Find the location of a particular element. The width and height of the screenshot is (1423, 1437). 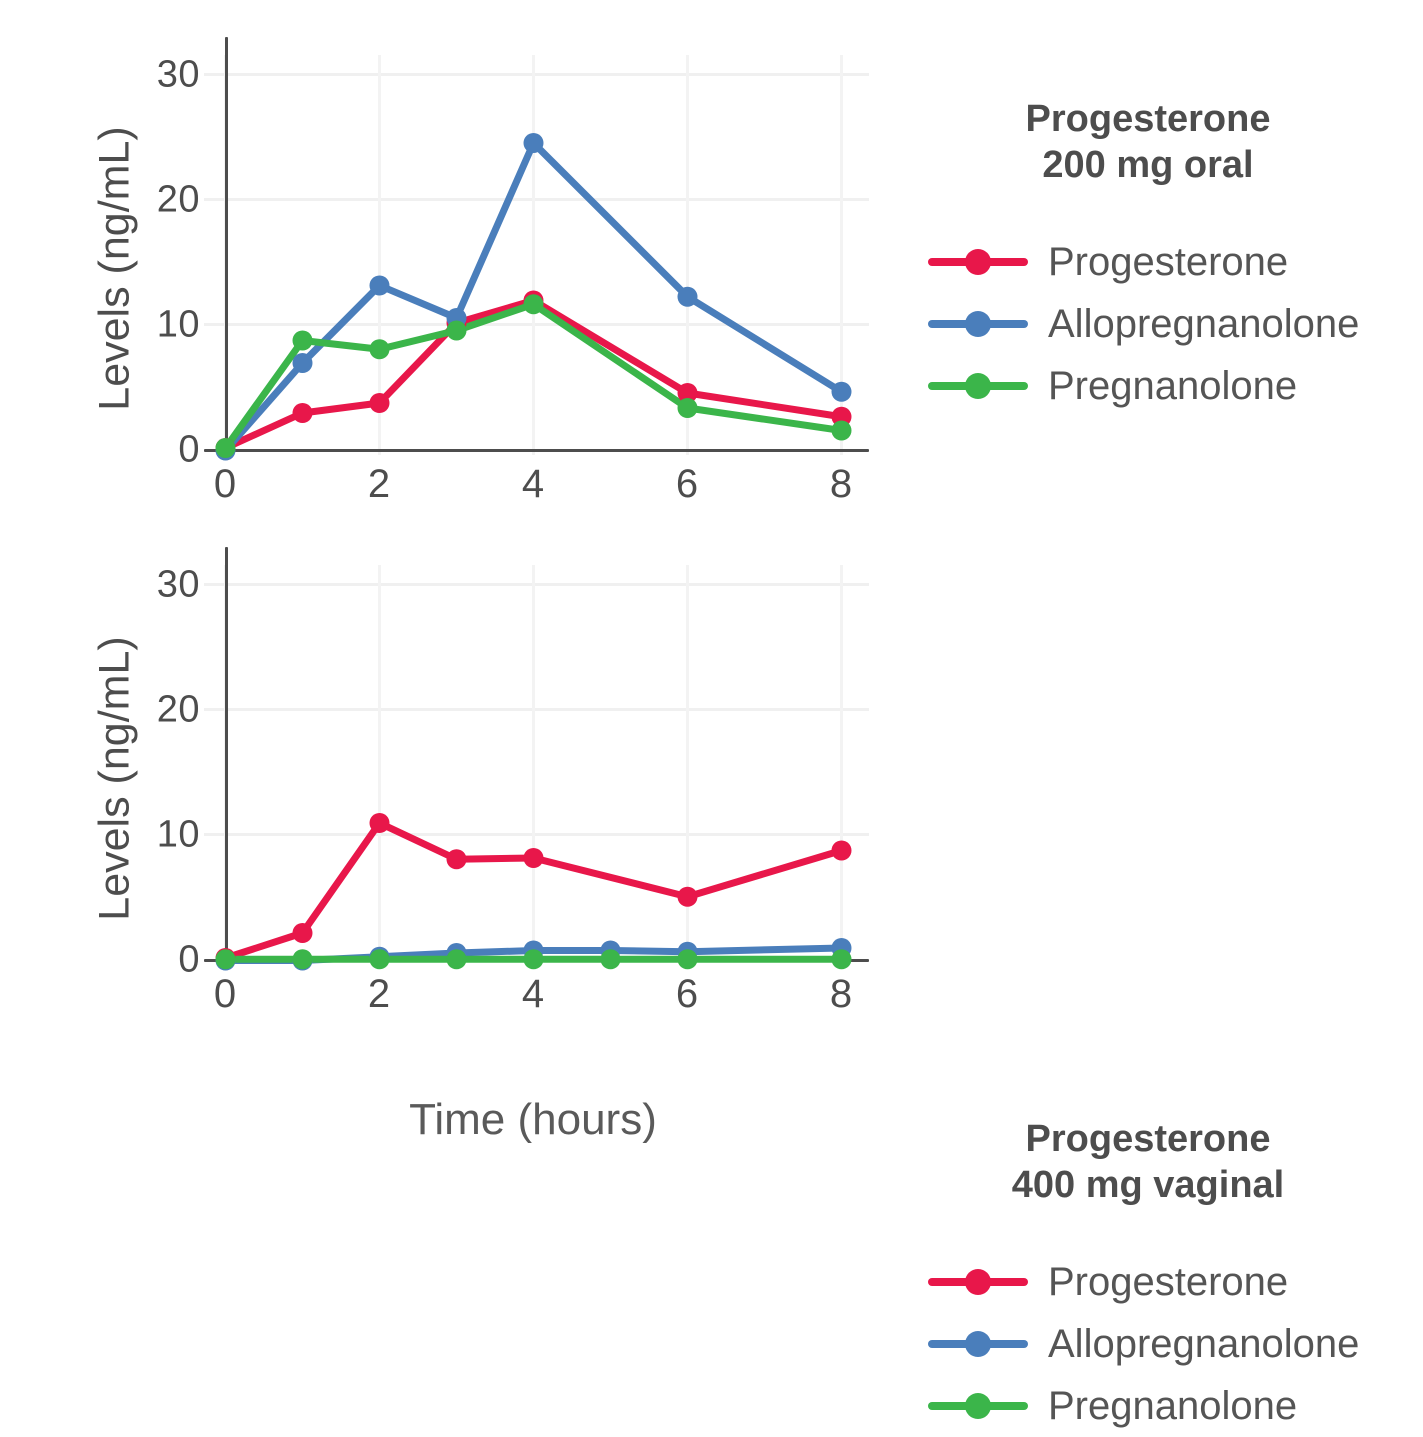

series-plot-vaginal is located at coordinates (533, 892).